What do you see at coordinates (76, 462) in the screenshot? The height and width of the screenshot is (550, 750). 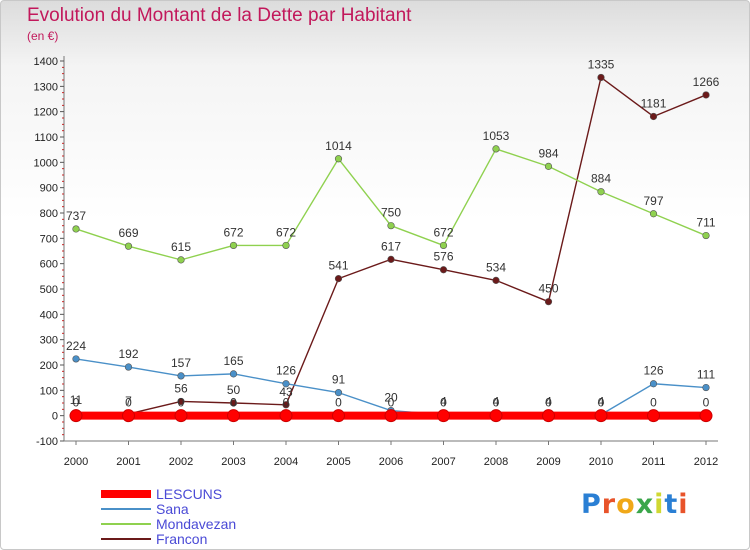 I see `x-tick-label: 2000` at bounding box center [76, 462].